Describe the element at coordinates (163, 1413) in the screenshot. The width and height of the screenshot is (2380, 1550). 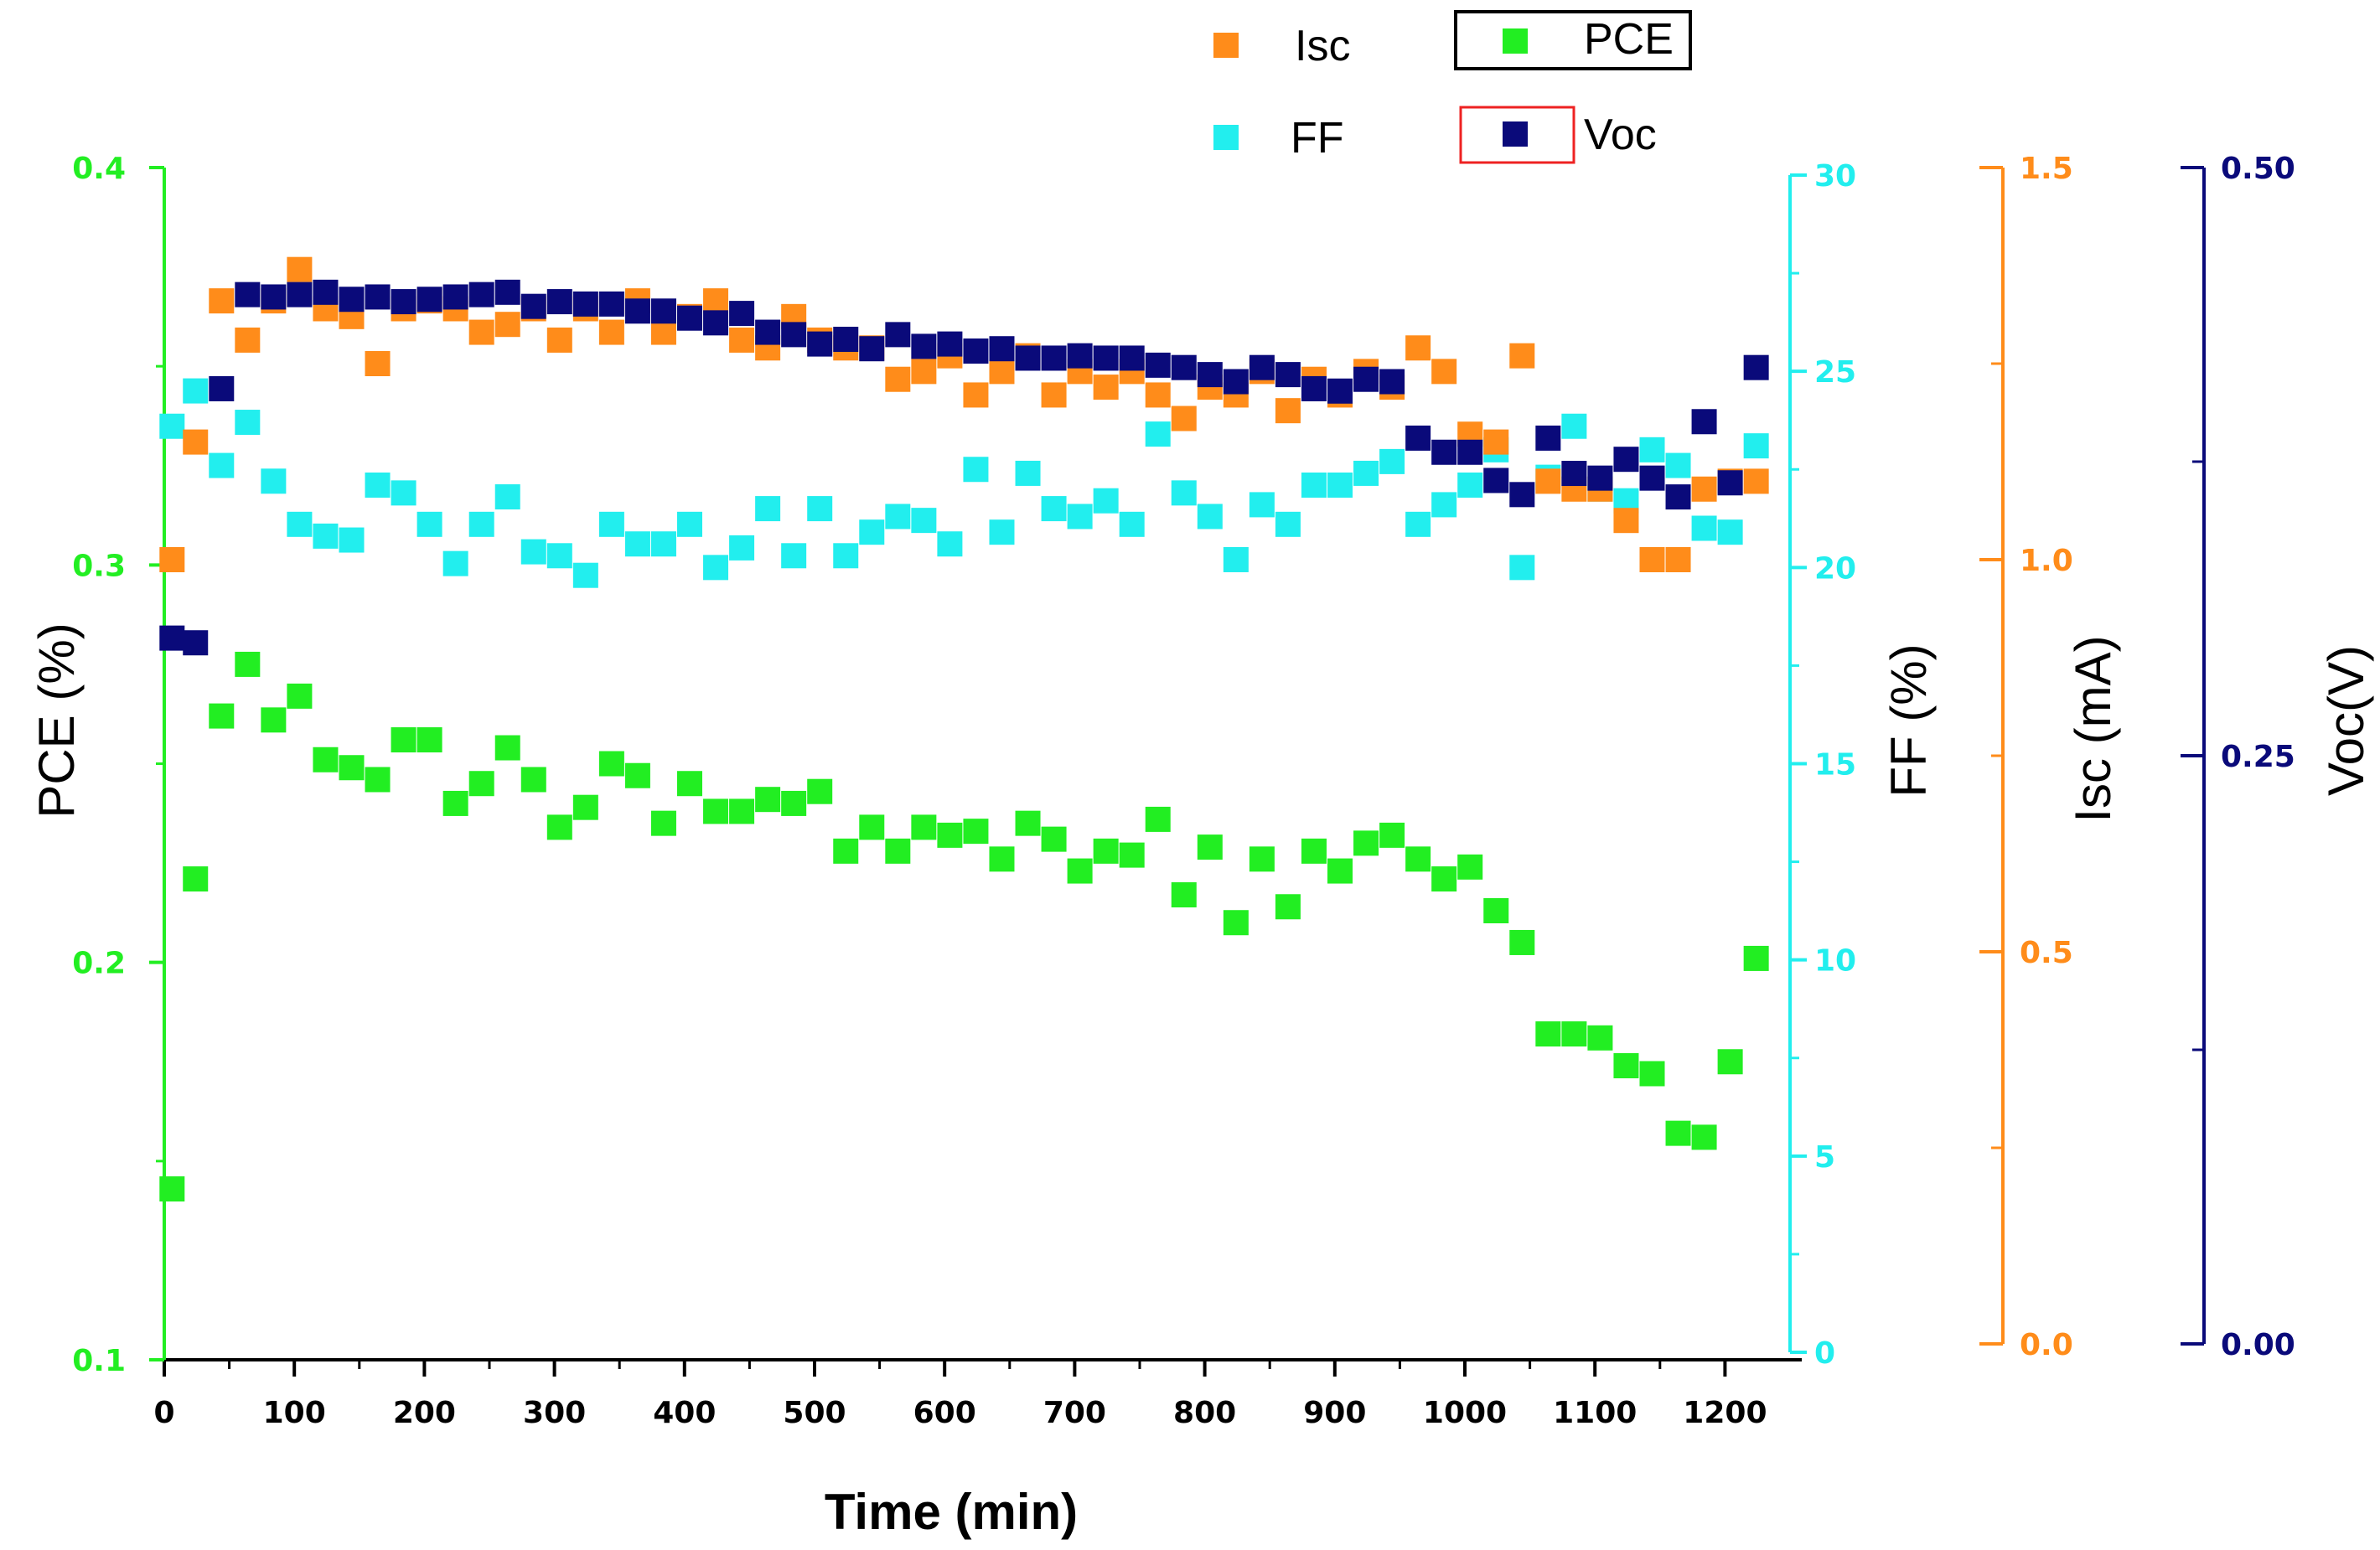
I see `x-tick-label: 0` at that location.